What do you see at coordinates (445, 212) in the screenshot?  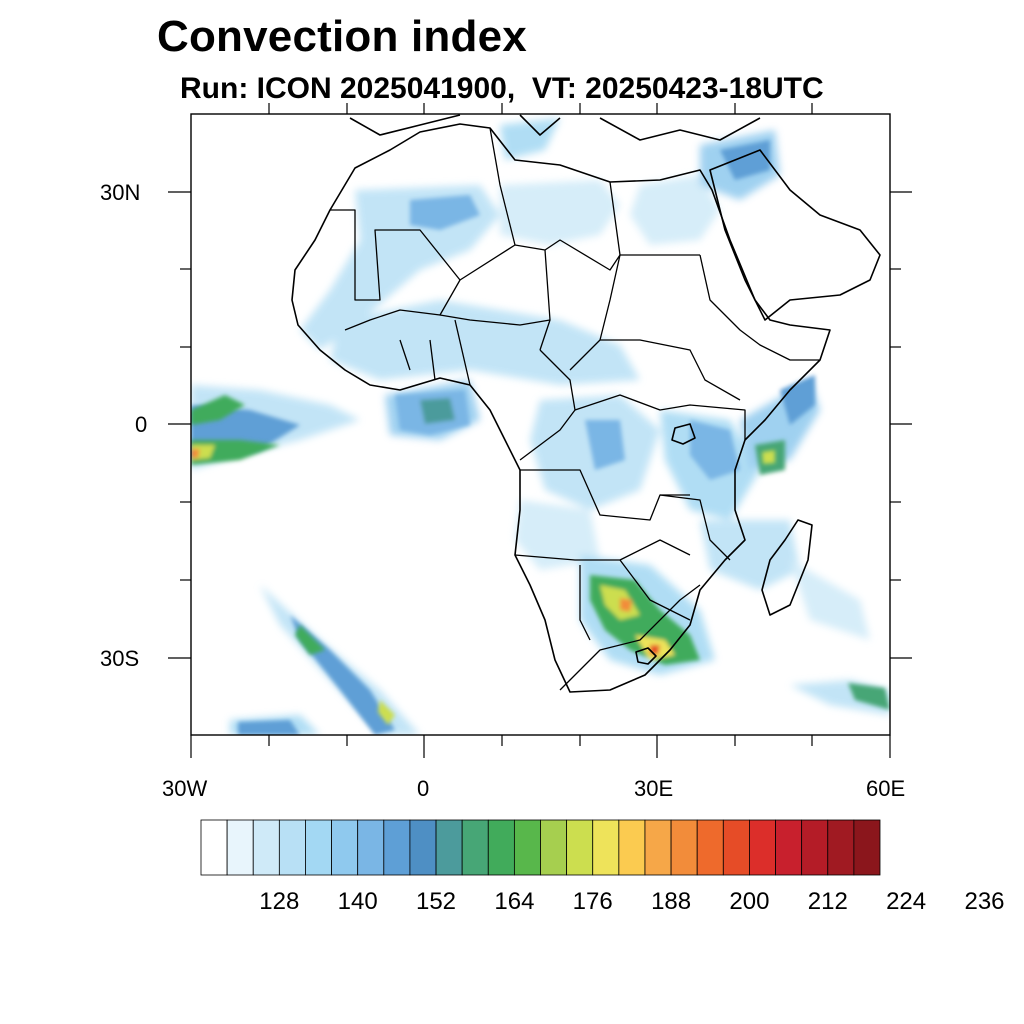 I see `core-sahara` at bounding box center [445, 212].